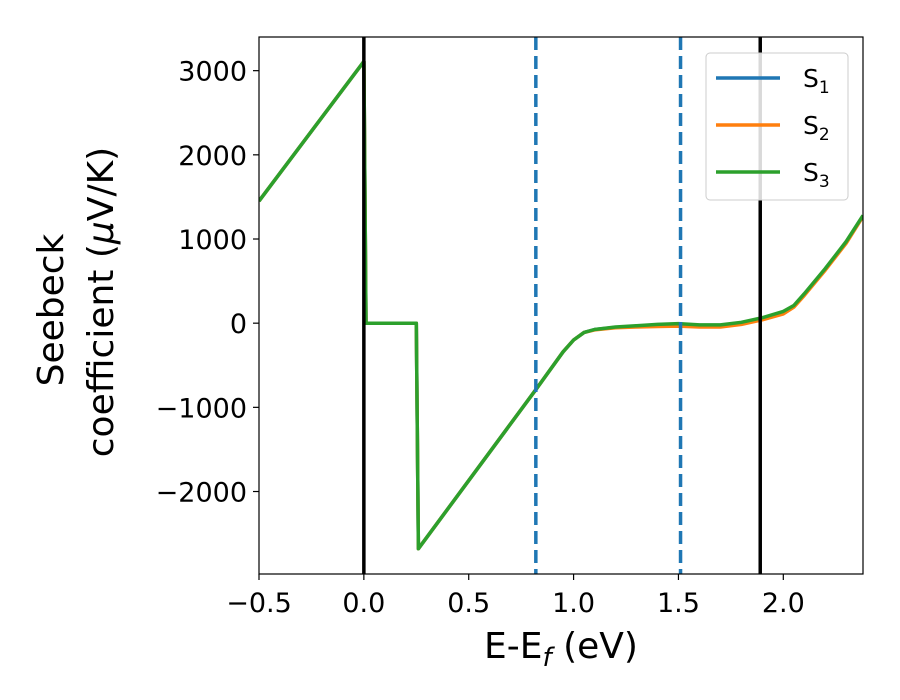  Describe the element at coordinates (207, 283) in the screenshot. I see `y-axis: −2000 −1000 0 1000 2000 3000` at that location.